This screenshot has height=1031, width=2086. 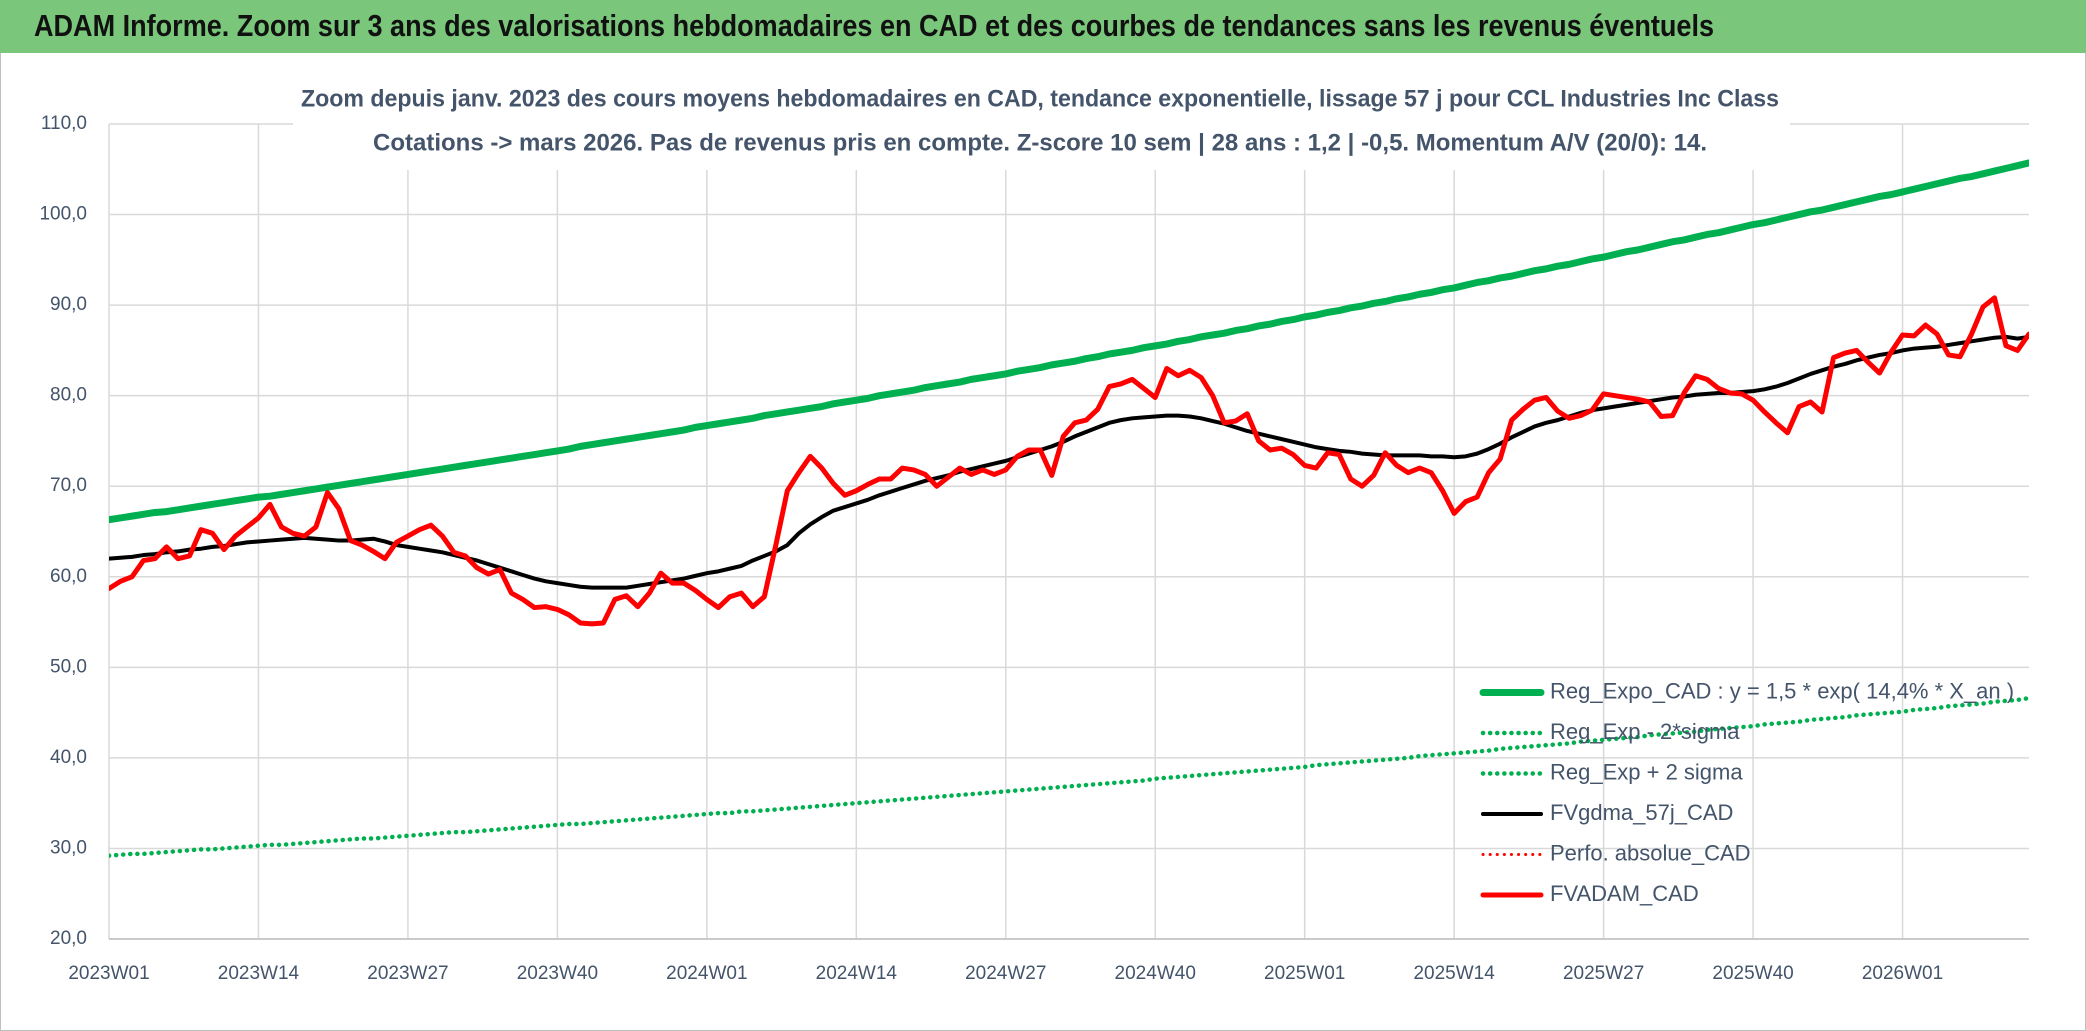 I want to click on title-banner, so click(x=1043, y=26).